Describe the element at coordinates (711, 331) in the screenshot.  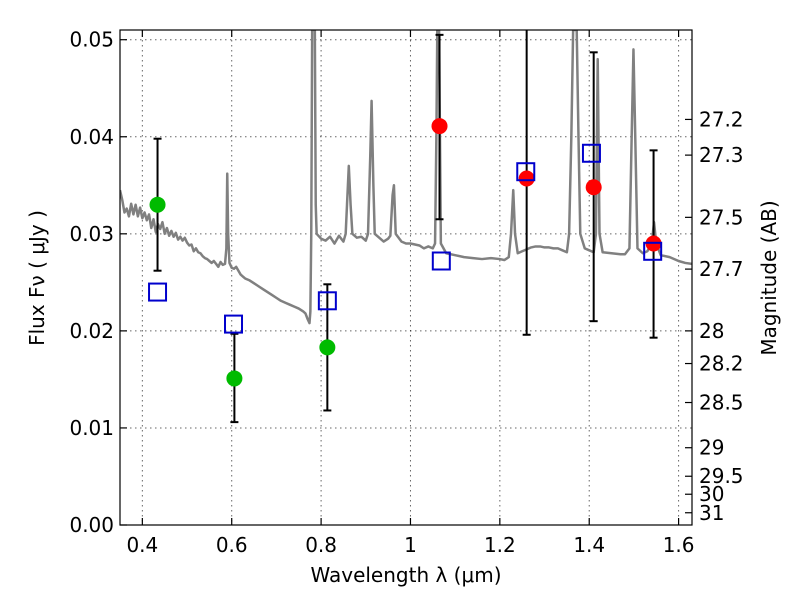
I see `y-right-tick-label: 28` at that location.